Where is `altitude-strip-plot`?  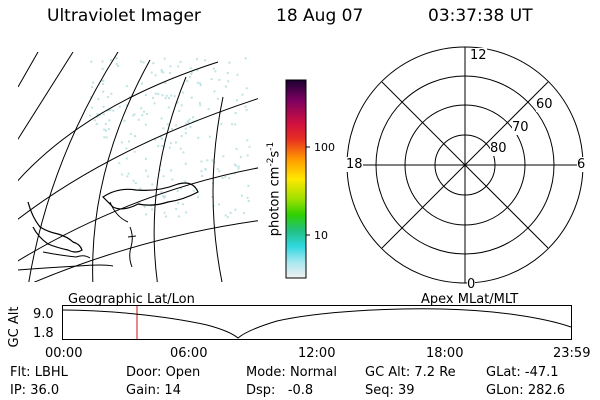
altitude-strip-plot is located at coordinates (317, 322).